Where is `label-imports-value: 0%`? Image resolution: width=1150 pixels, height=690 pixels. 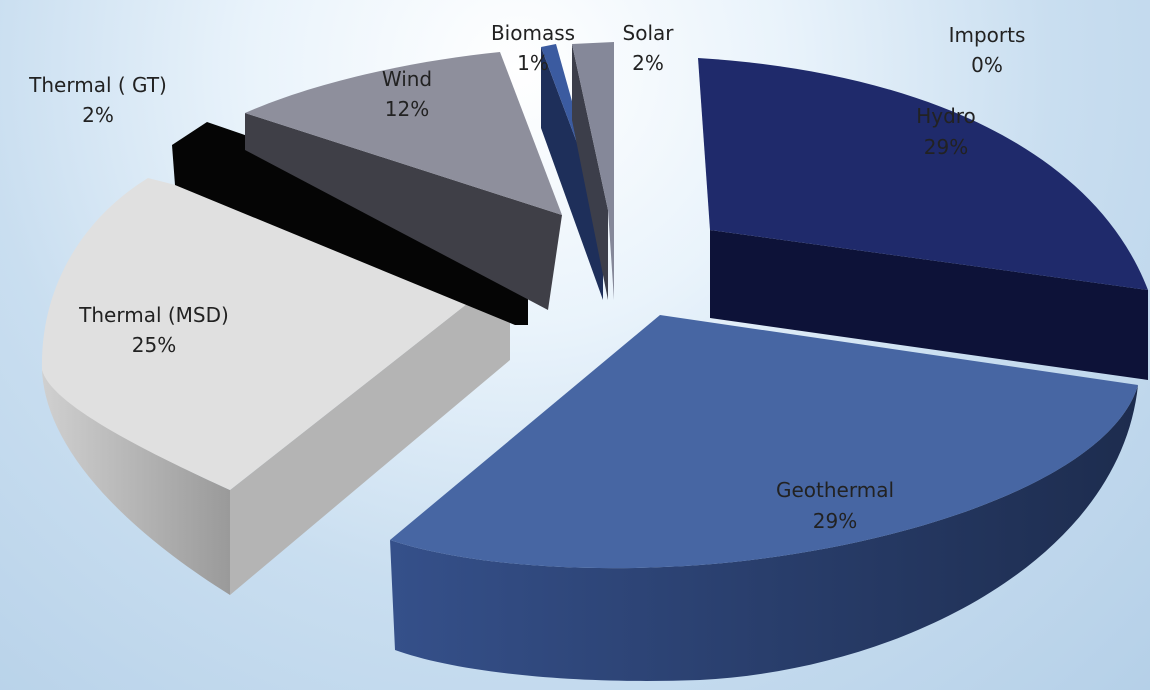 label-imports-value: 0% is located at coordinates (987, 65).